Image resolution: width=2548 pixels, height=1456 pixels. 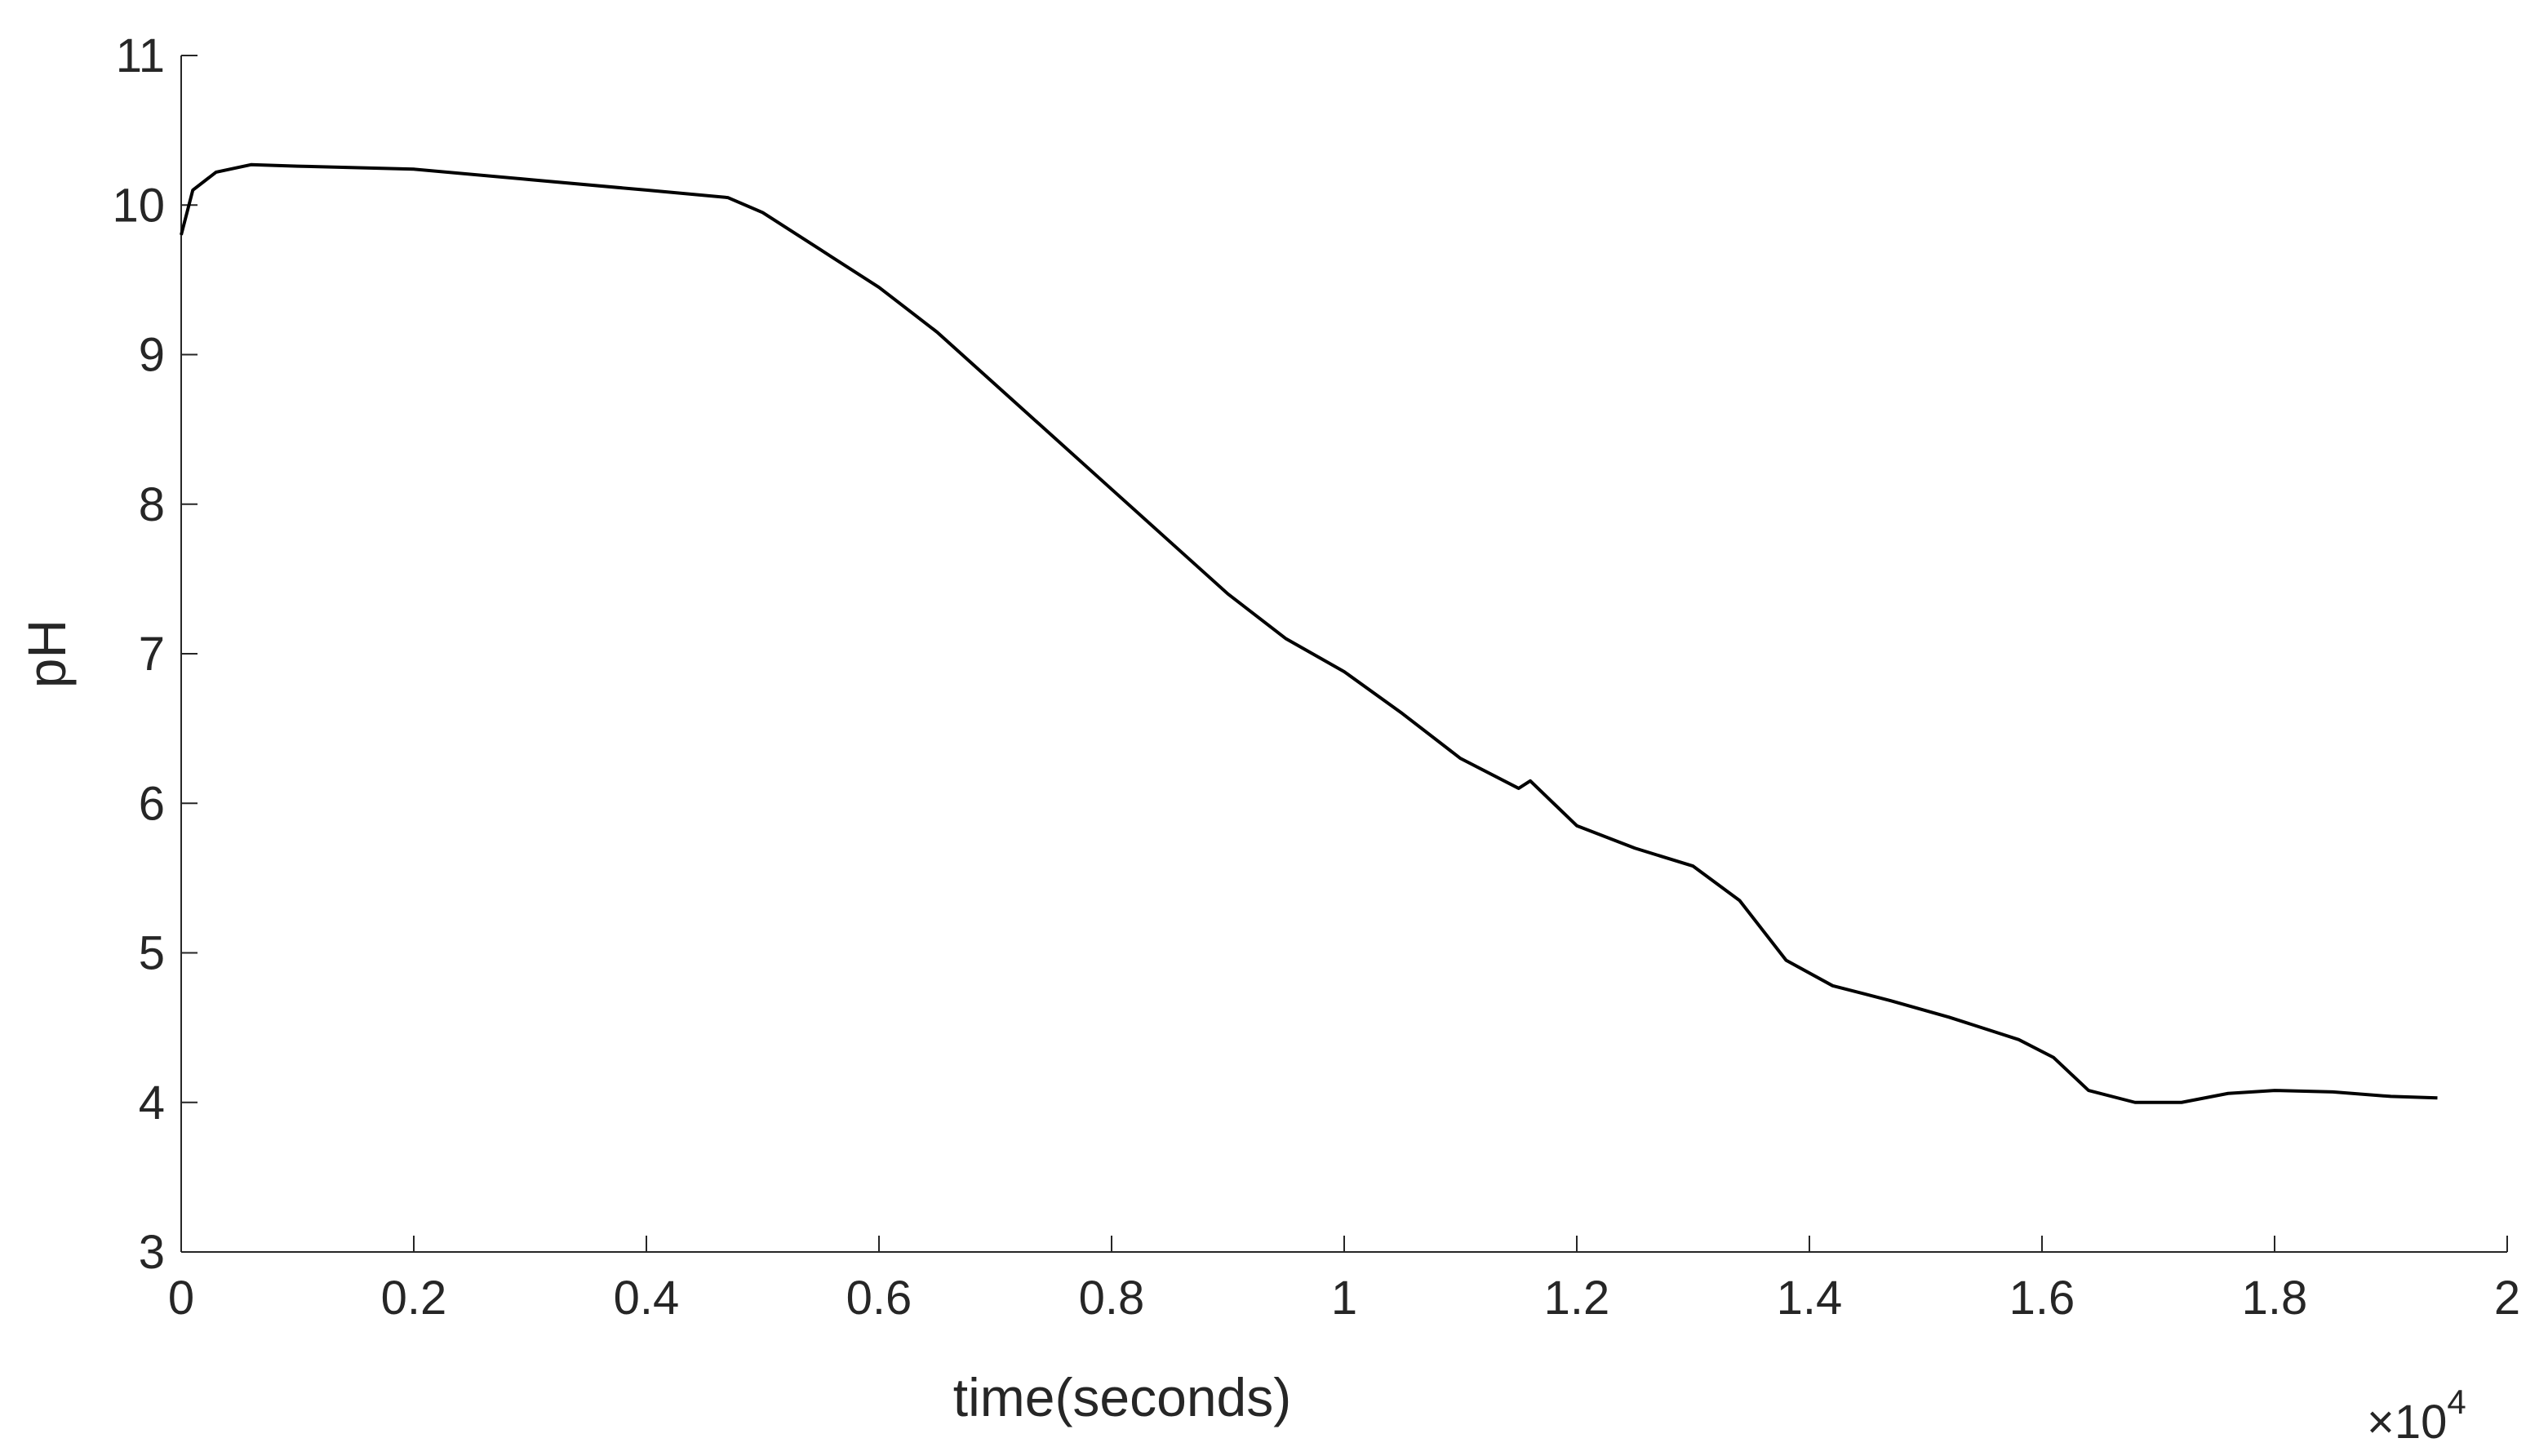 What do you see at coordinates (152, 804) in the screenshot?
I see `y-tick-label: 6` at bounding box center [152, 804].